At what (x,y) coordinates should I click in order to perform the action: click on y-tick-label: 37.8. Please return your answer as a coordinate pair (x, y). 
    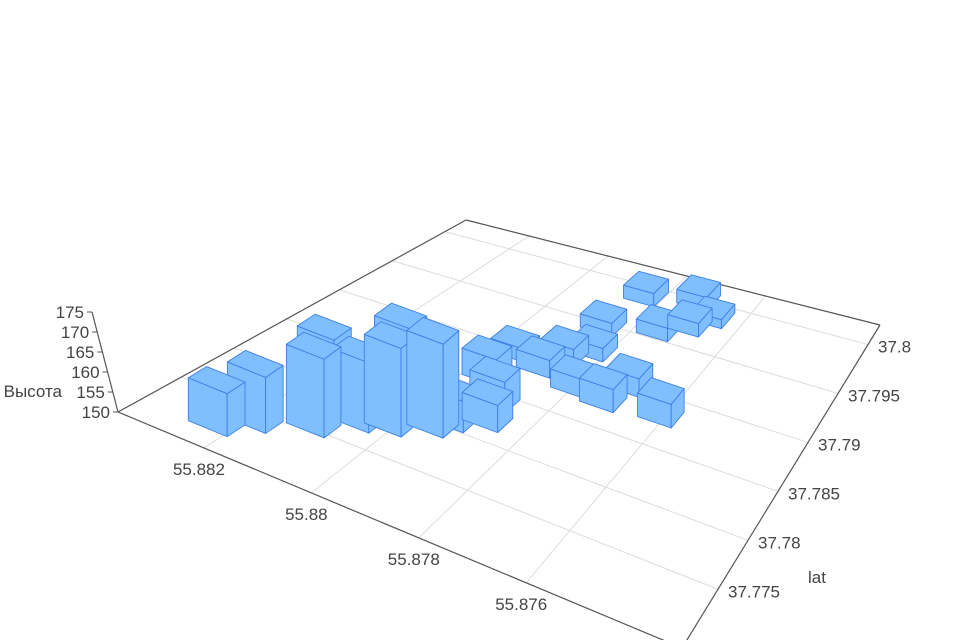
    Looking at the image, I should click on (894, 347).